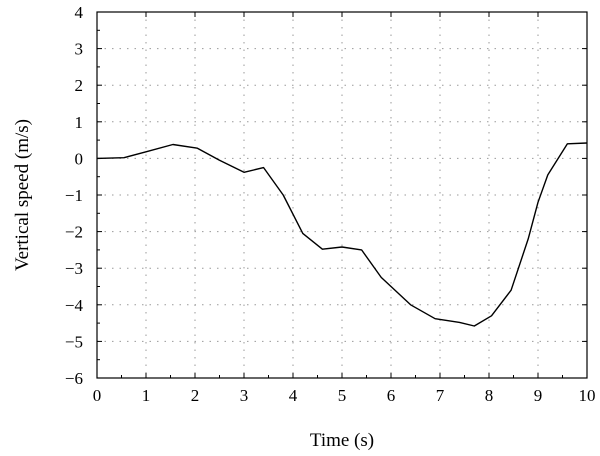  I want to click on x-tick-label: 8, so click(489, 395).